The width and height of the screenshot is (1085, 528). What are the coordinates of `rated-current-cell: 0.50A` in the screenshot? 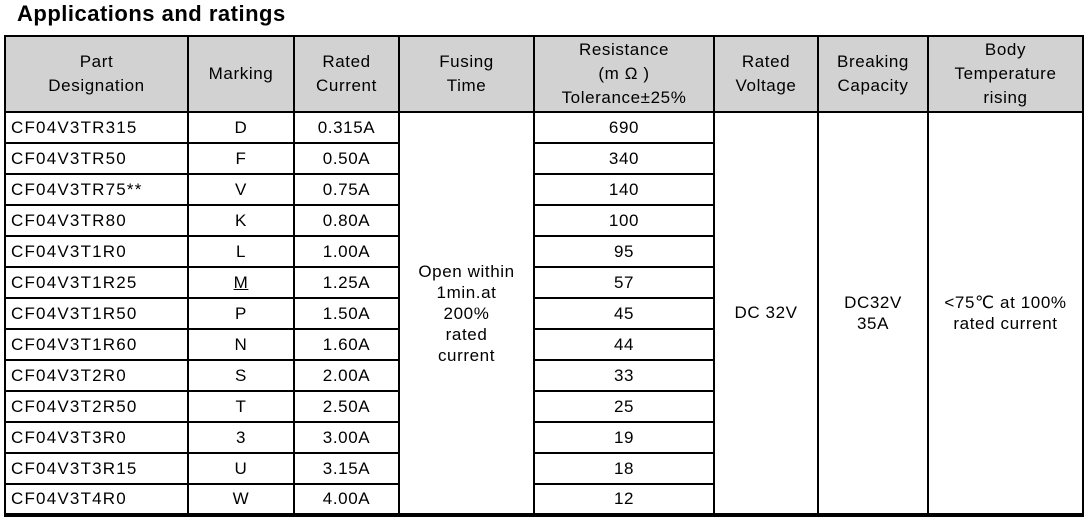 It's located at (346, 158).